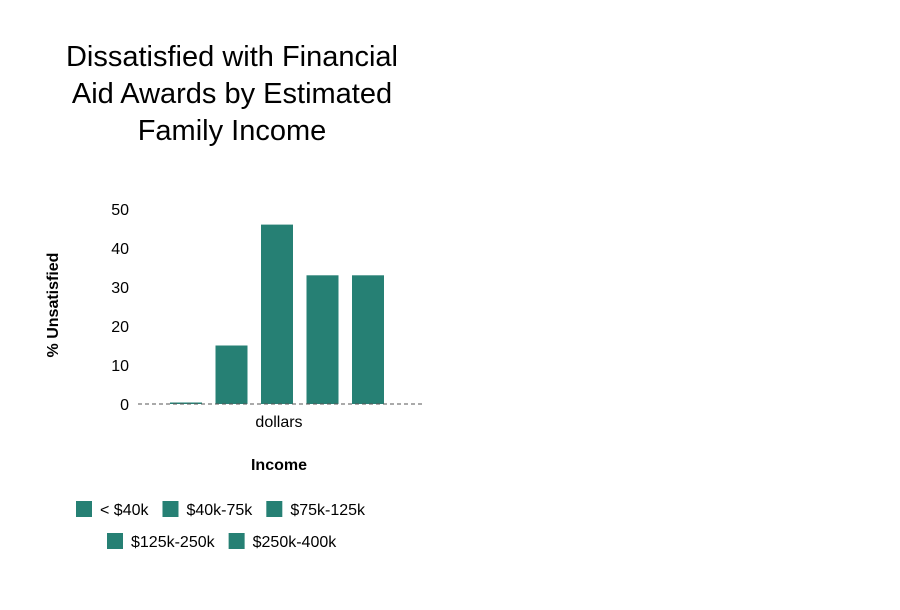 Image resolution: width=900 pixels, height=610 pixels. Describe the element at coordinates (219, 510) in the screenshot. I see `legend-label: $40k-75k` at that location.